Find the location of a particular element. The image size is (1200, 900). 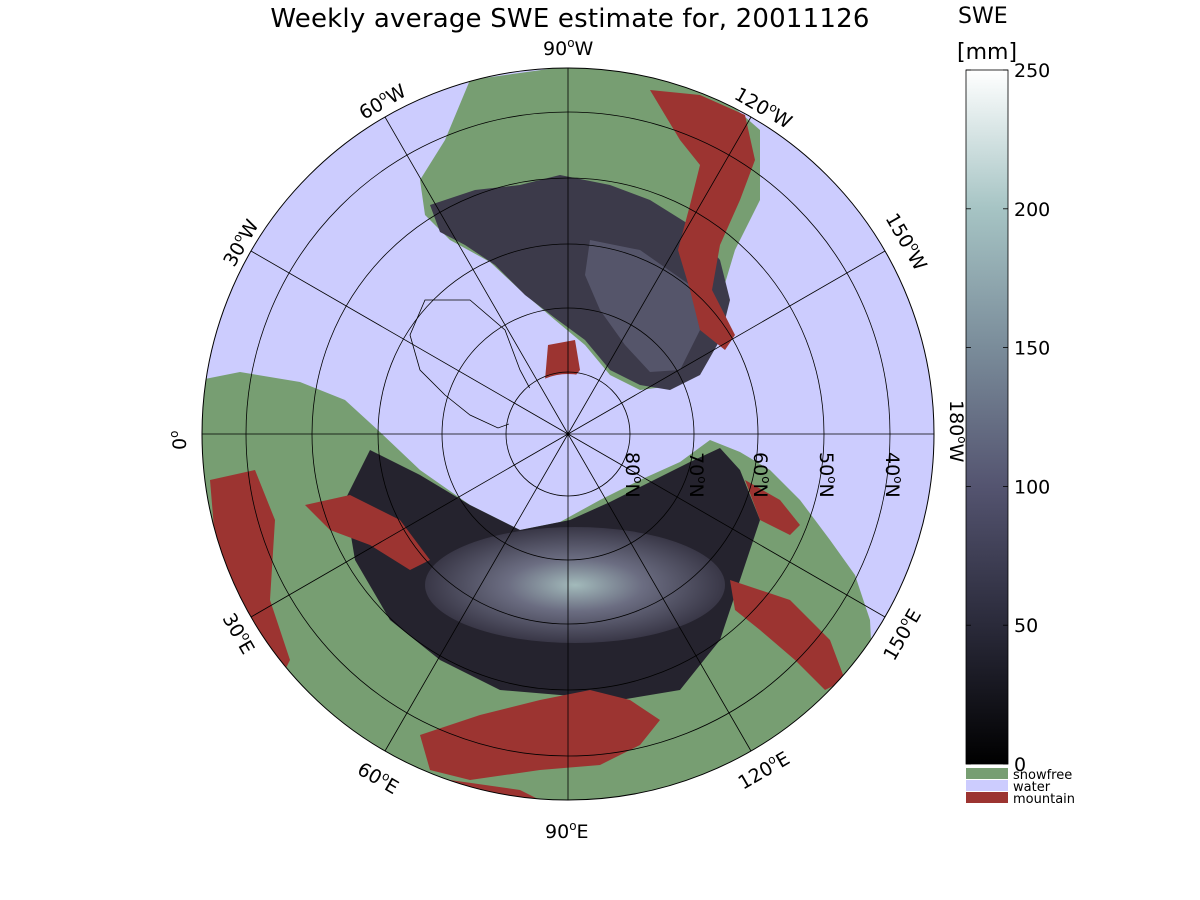

colorbar-tick-label: 100 is located at coordinates (1032, 487).